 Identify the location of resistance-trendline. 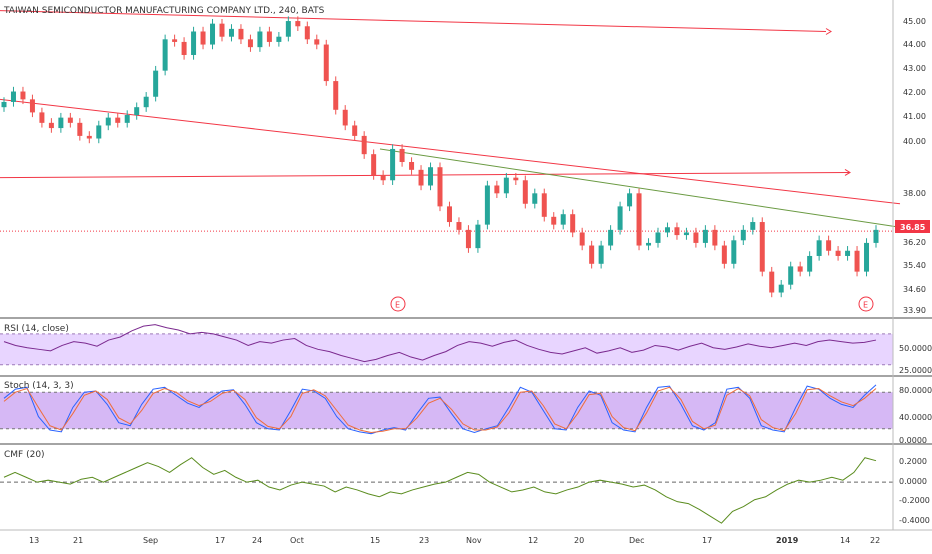
(413, 21).